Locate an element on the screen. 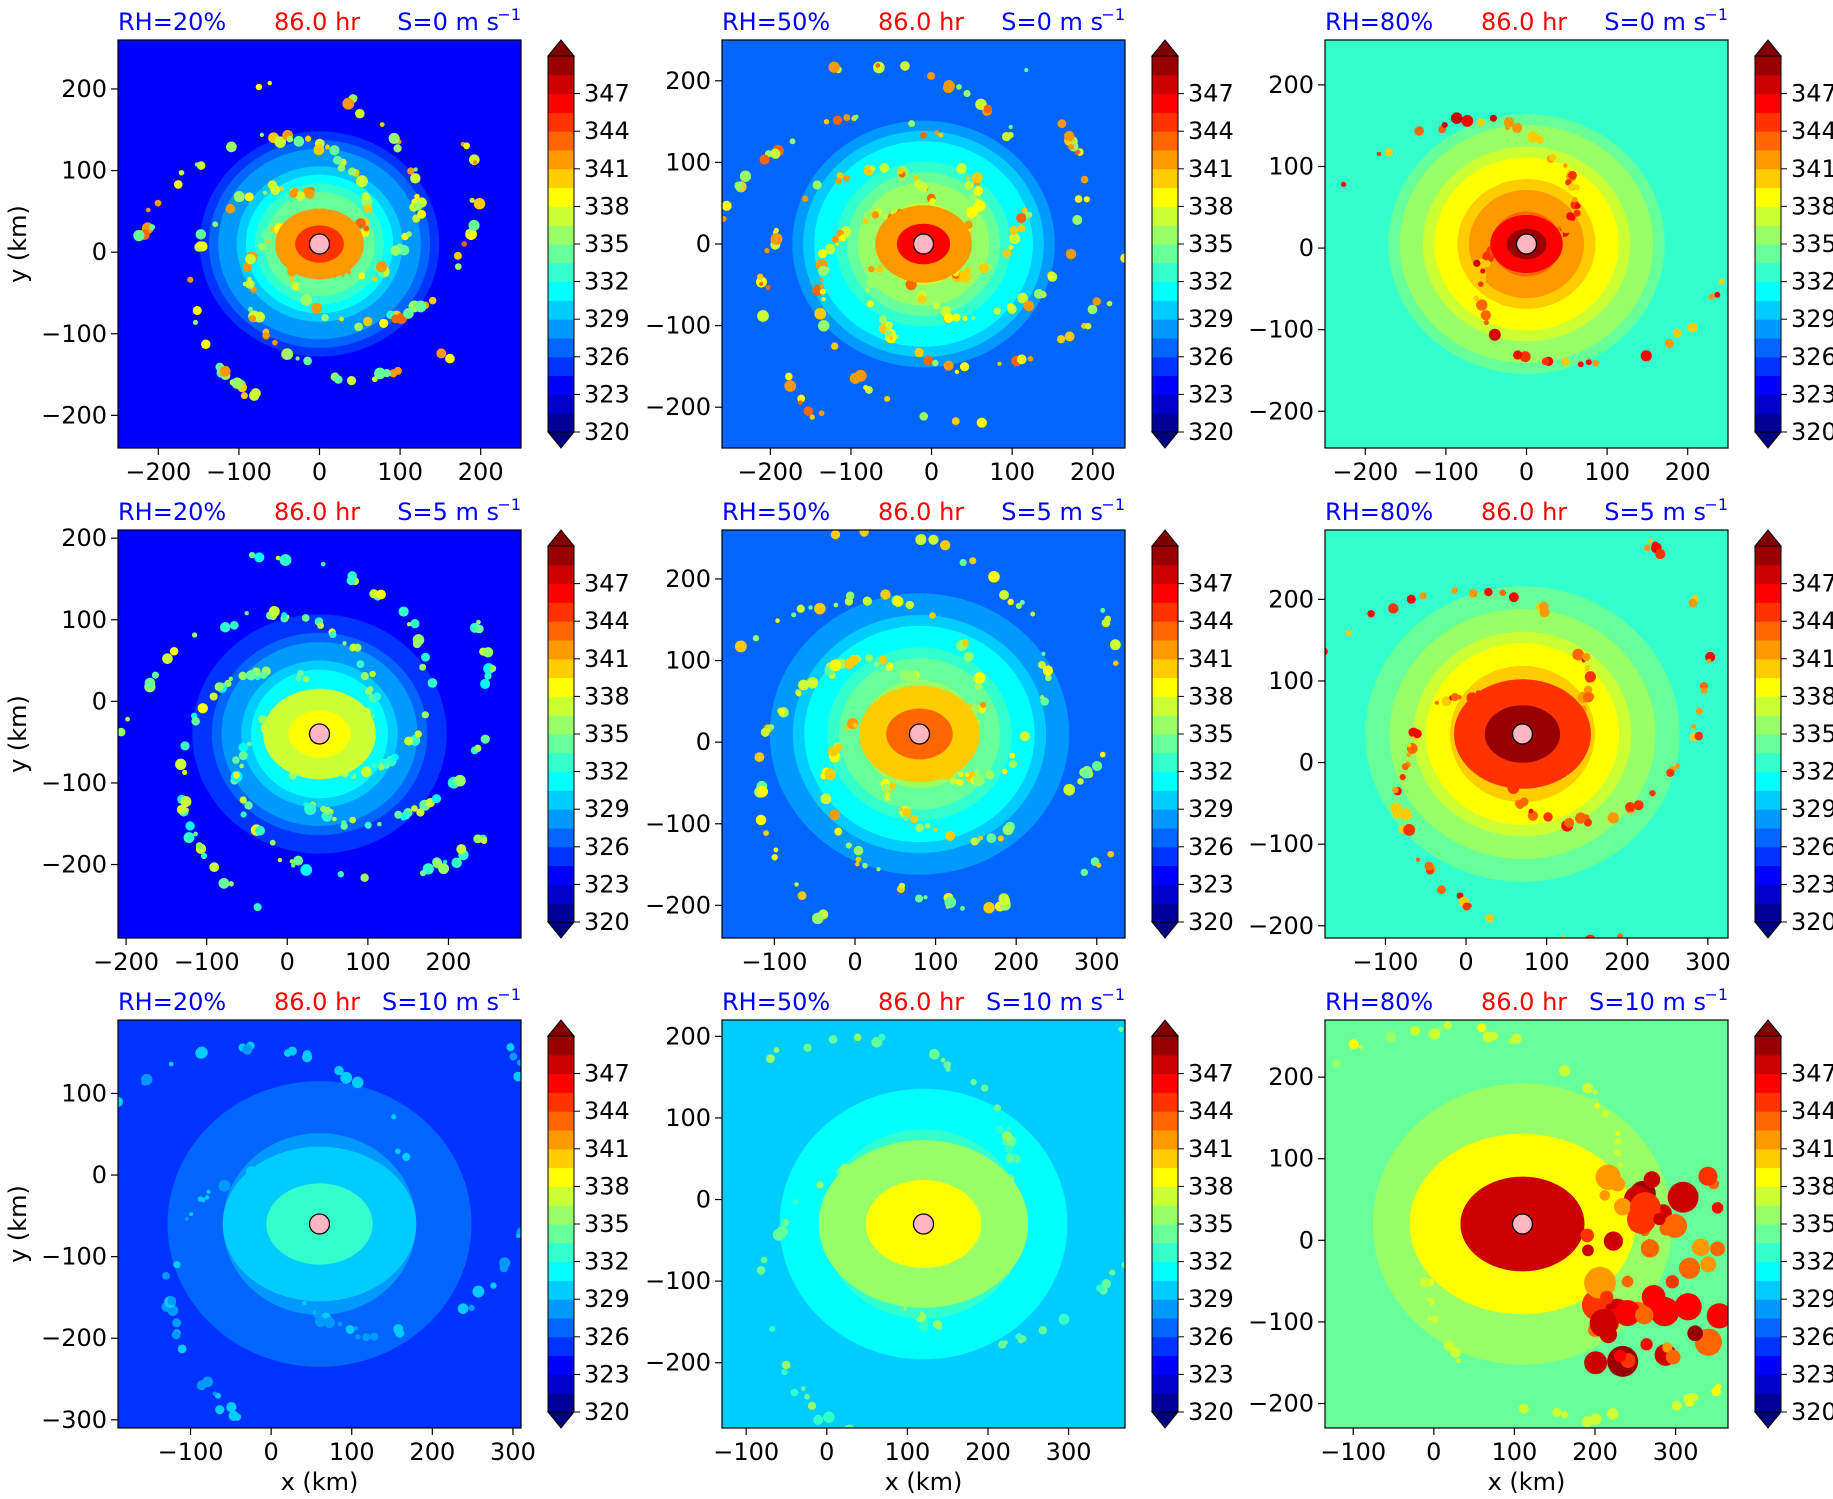  colorbar-tick-label: 329 is located at coordinates (607, 1299).